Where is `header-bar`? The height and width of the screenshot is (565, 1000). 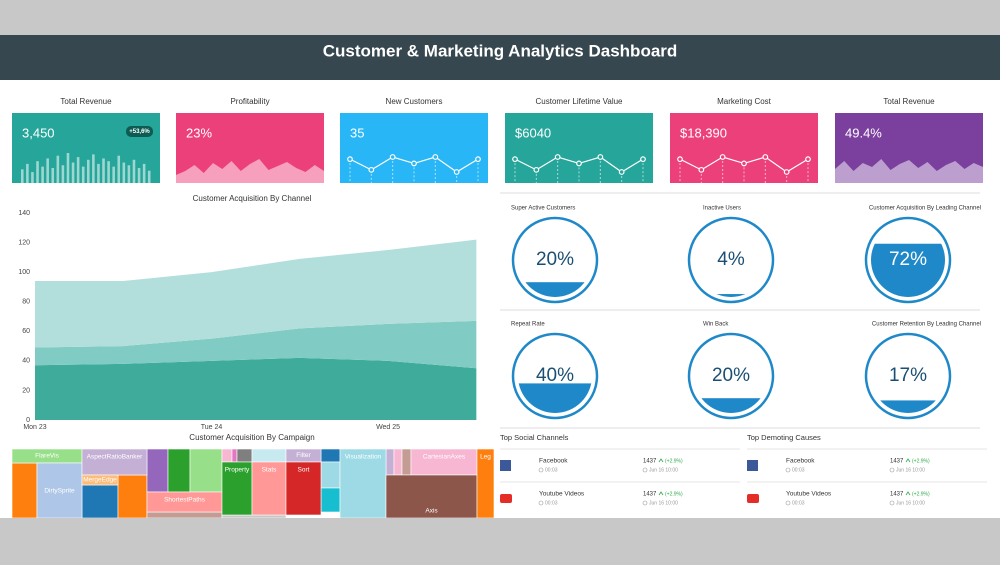 header-bar is located at coordinates (500, 57).